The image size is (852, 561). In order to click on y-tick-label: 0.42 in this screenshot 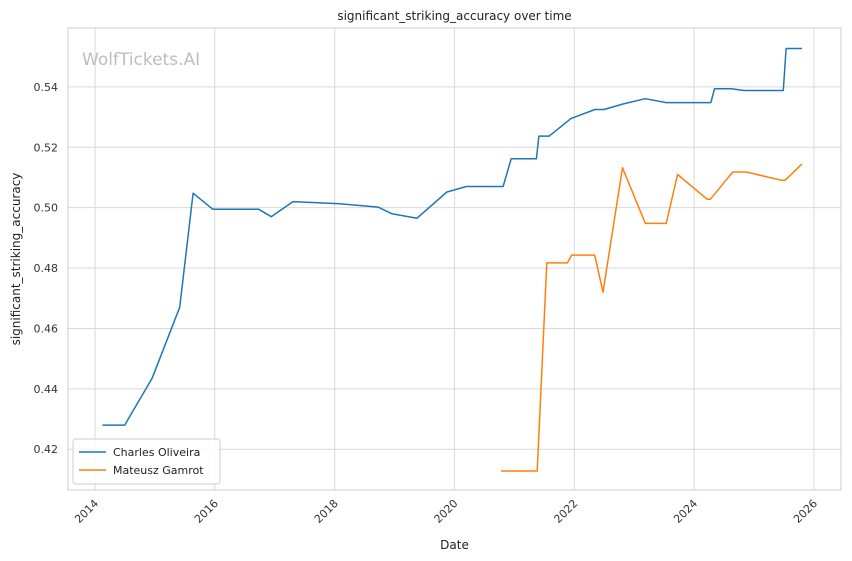, I will do `click(46, 449)`.